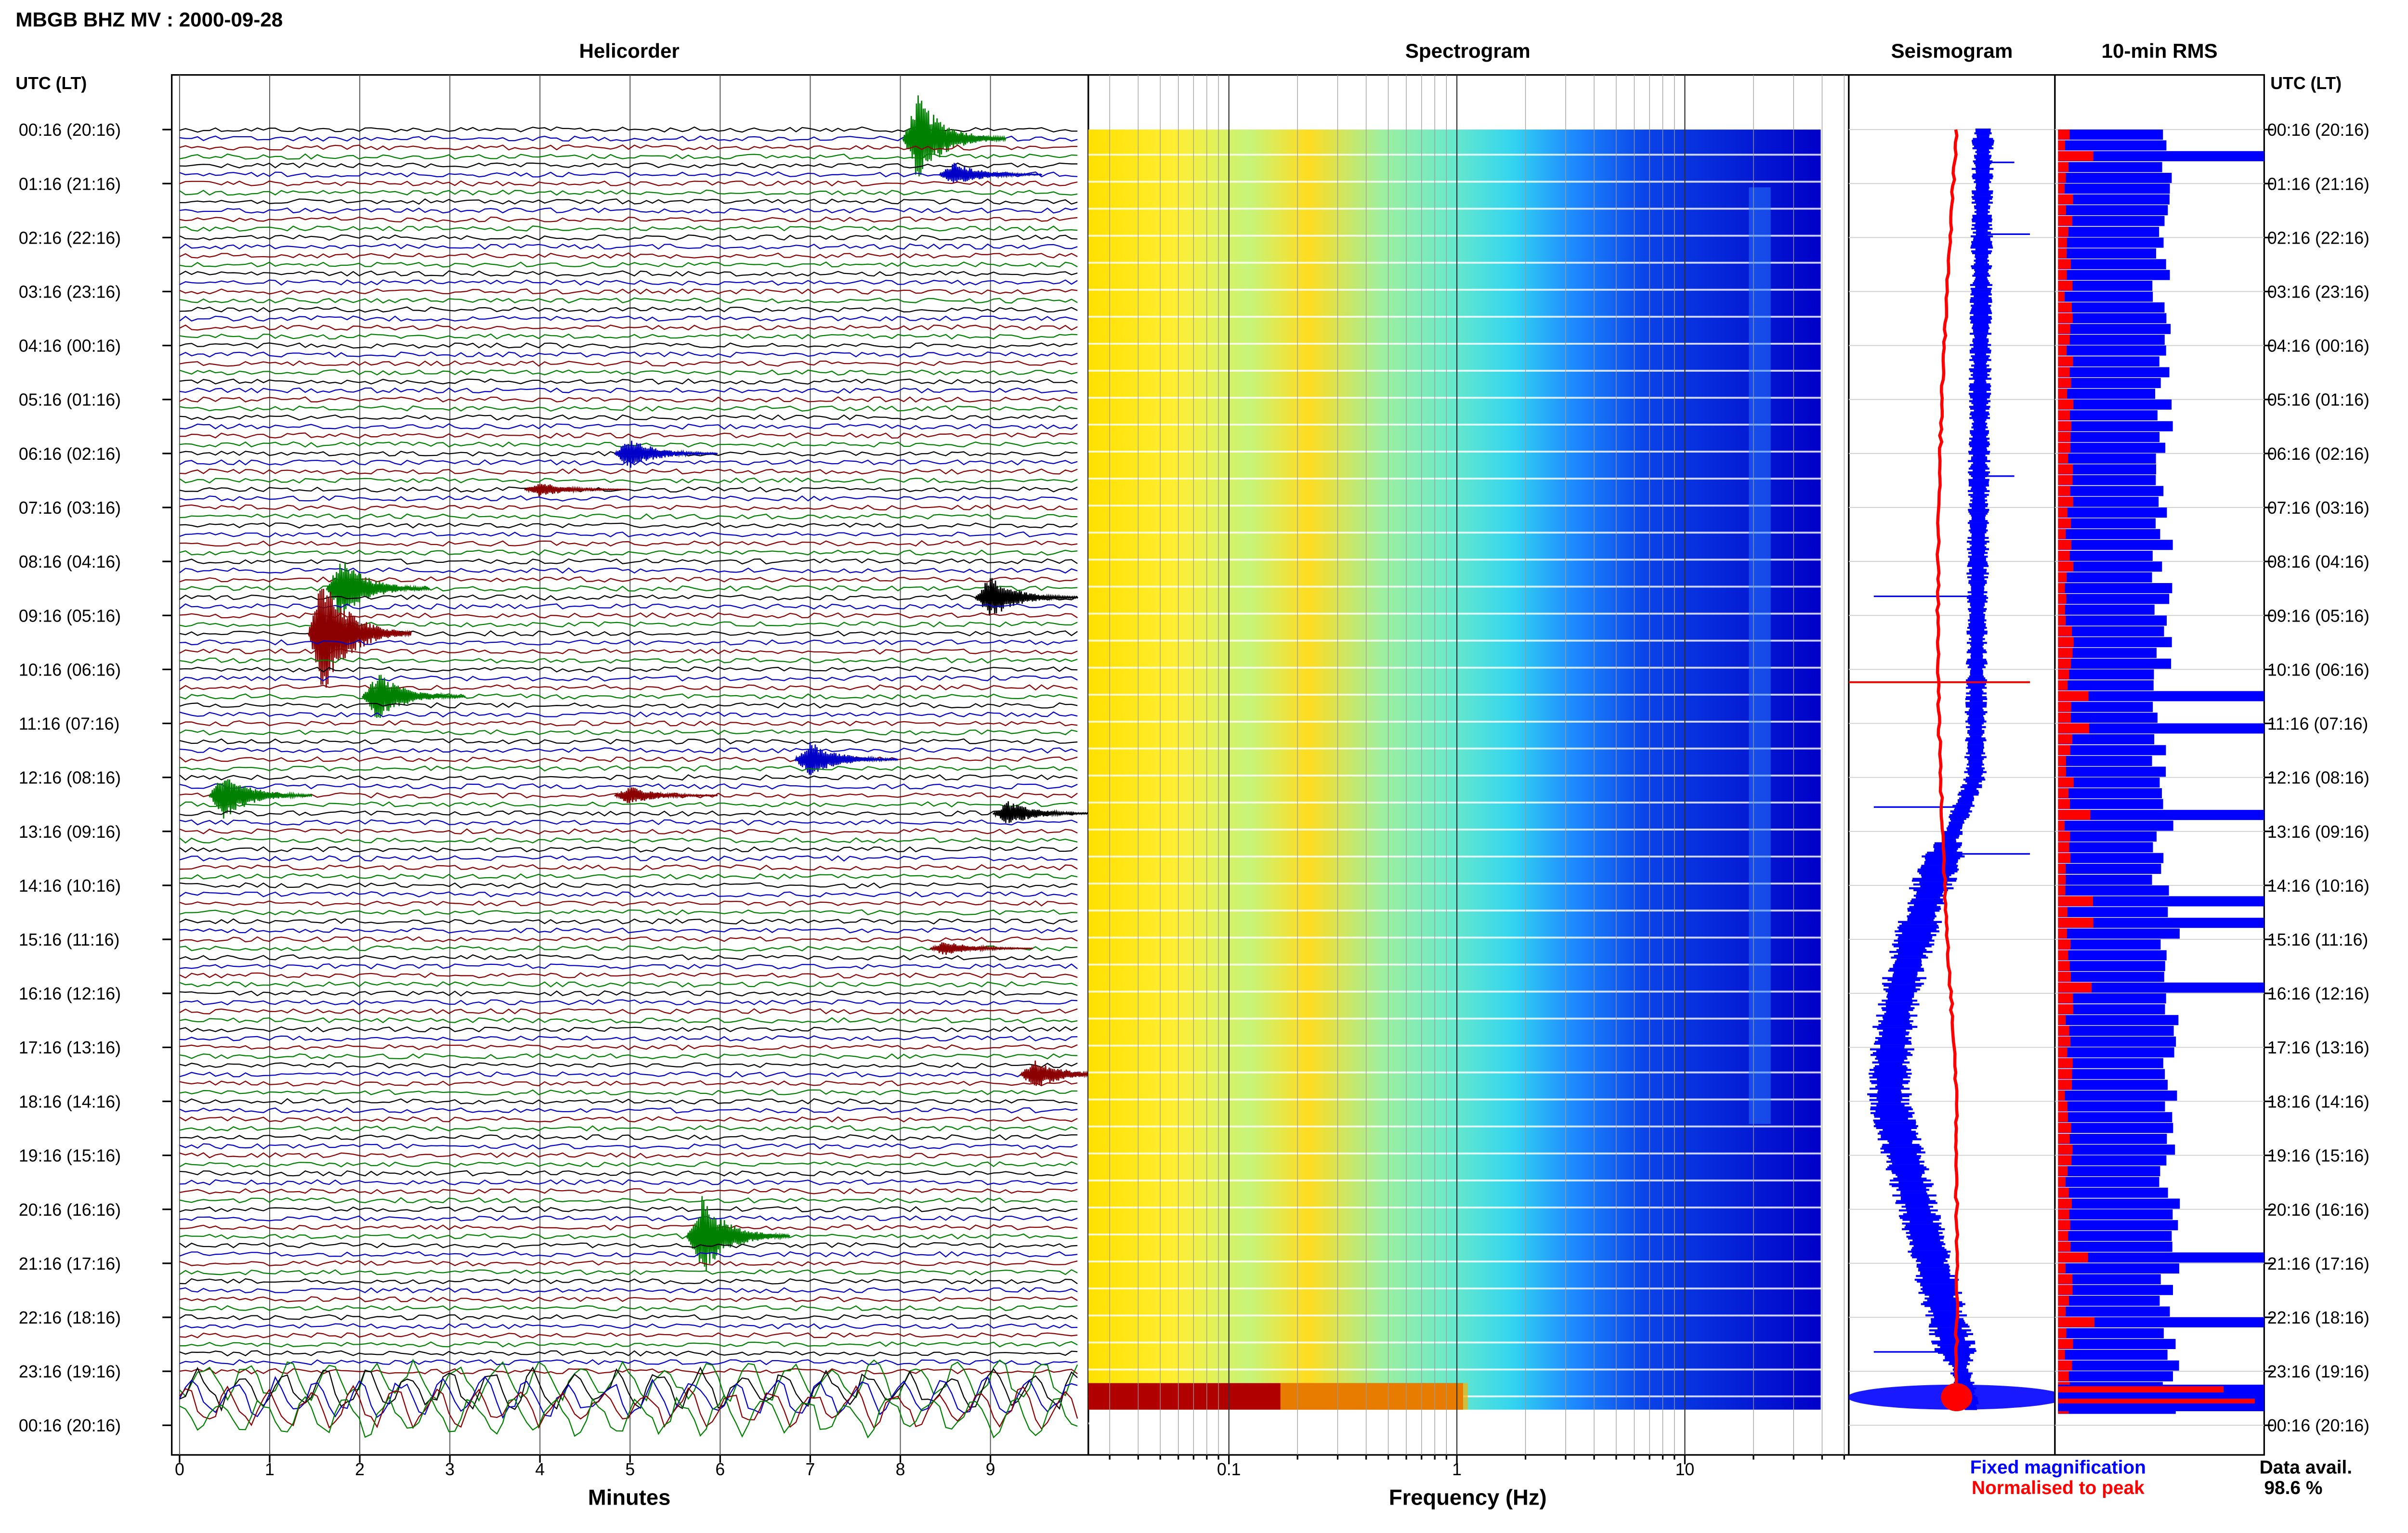 Image resolution: width=2408 pixels, height=1533 pixels. I want to click on time-label-right: 03:16 (23:16), so click(2318, 292).